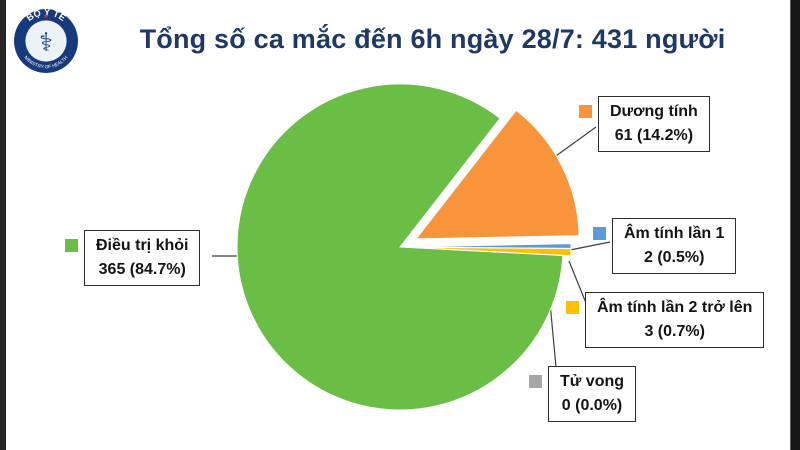  I want to click on legend-box-tu-vong: Tử vong 0 (0.0%), so click(592, 394).